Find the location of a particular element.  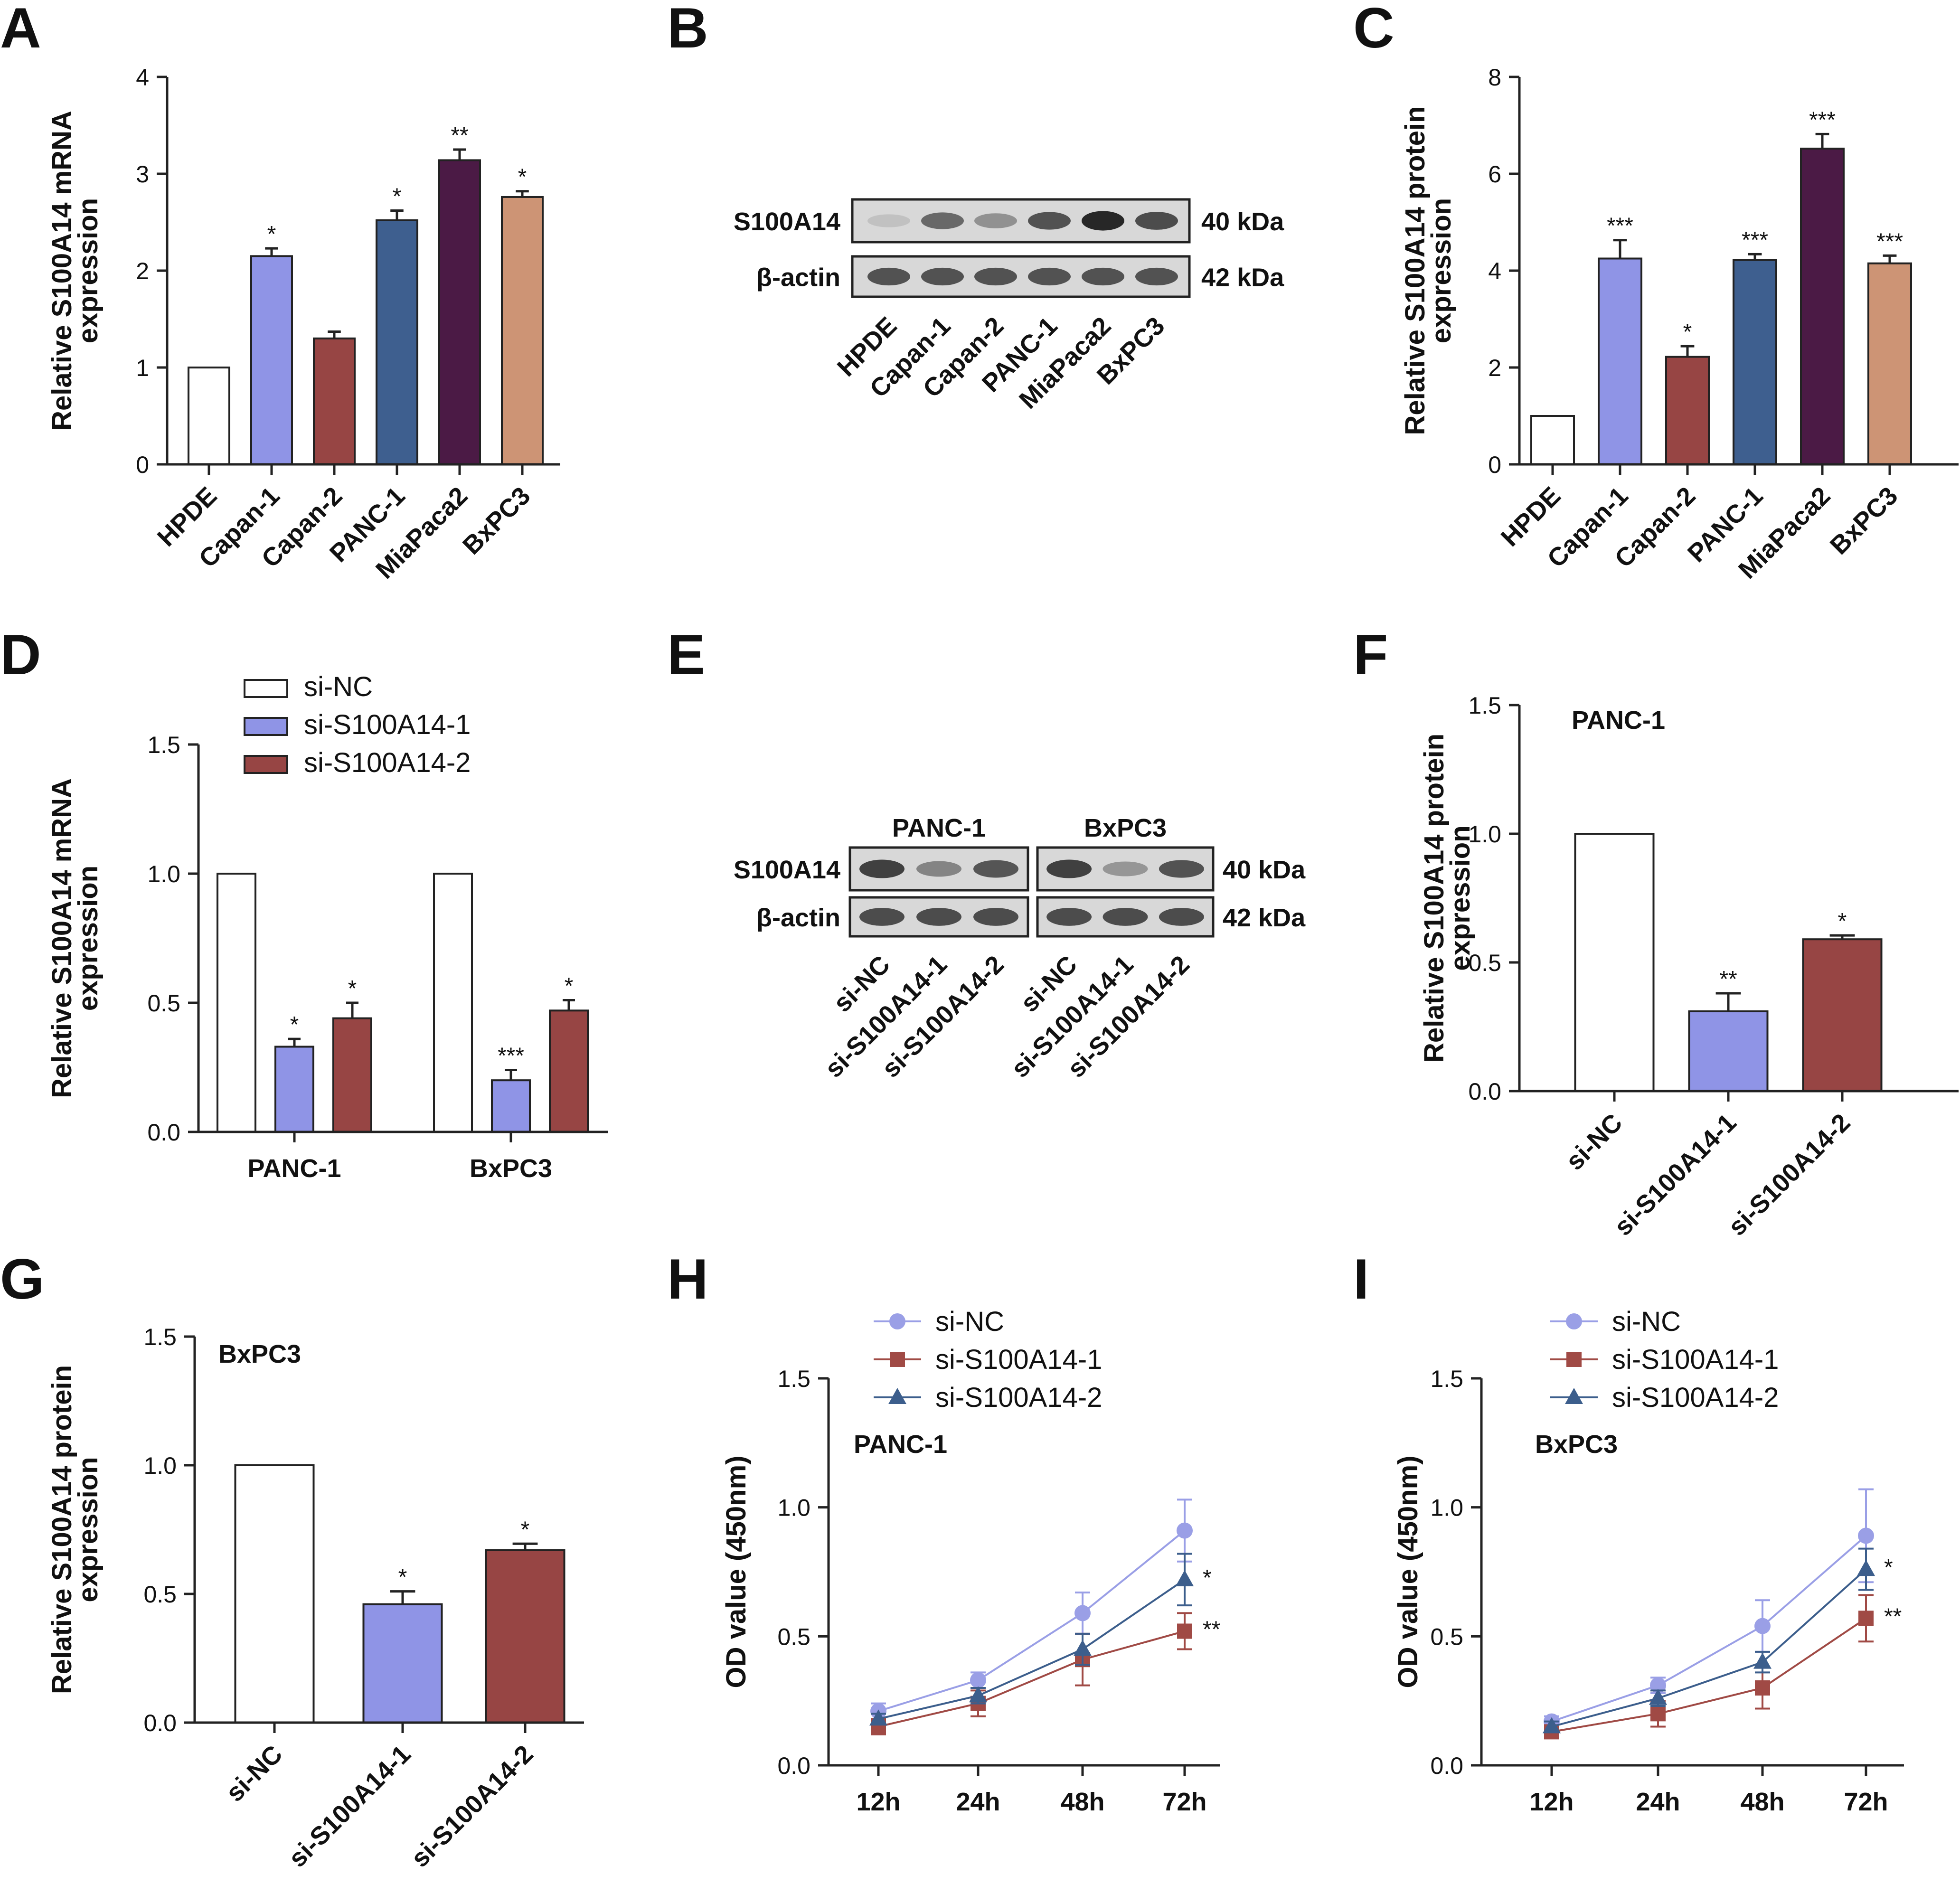

panel-d-y-axis-label: expression is located at coordinates (88, 939).